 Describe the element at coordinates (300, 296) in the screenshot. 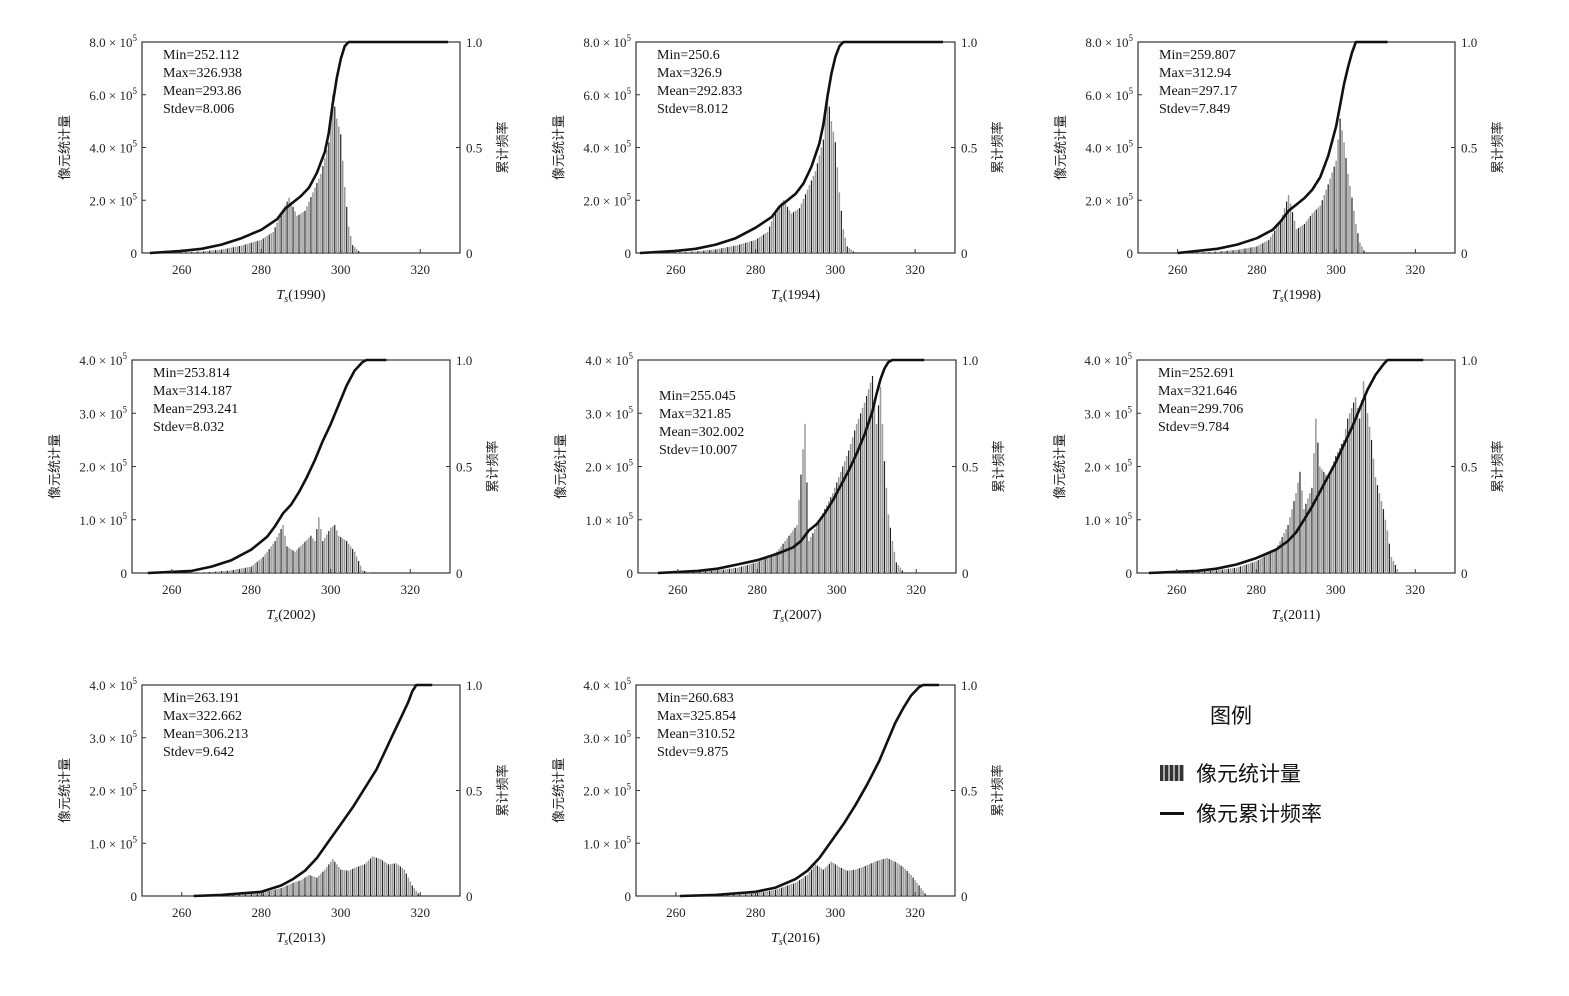

I see `x-axis-title: Ts(1990)` at that location.